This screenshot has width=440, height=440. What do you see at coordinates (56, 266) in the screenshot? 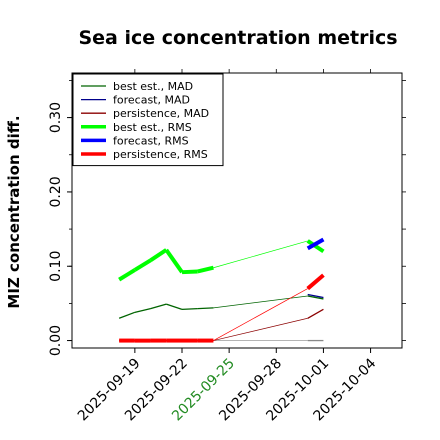
I see `y-tick-label: 0.10` at bounding box center [56, 266].